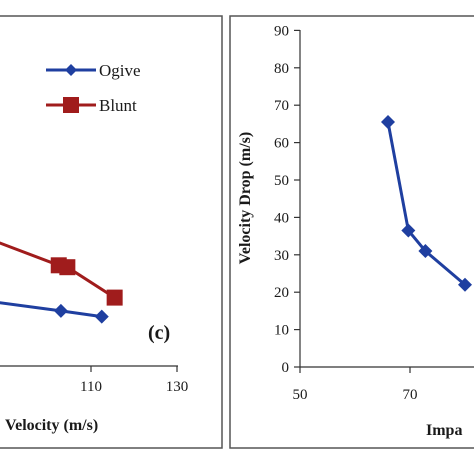 This screenshot has height=474, width=474. What do you see at coordinates (71, 70) in the screenshot?
I see `legend-ogive-diamond-marker` at bounding box center [71, 70].